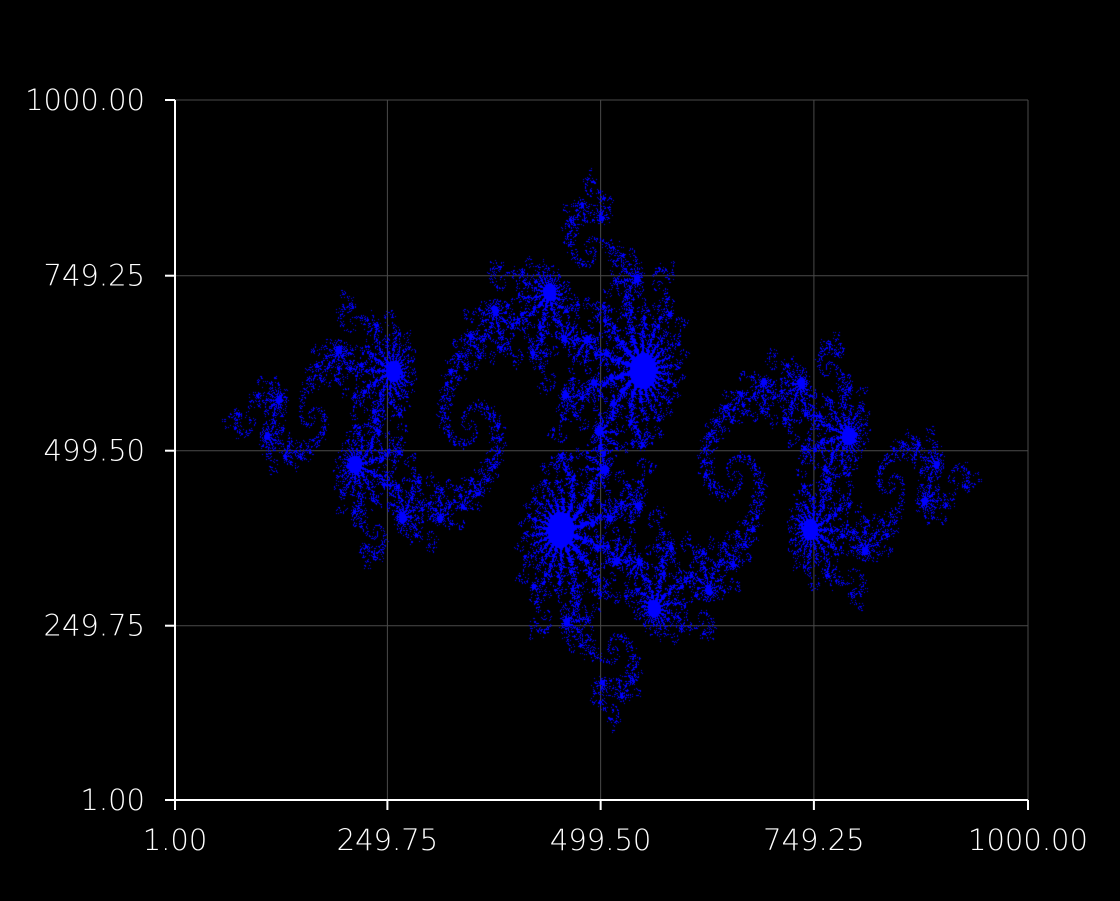 This screenshot has width=1120, height=901. Describe the element at coordinates (94, 276) in the screenshot. I see `y-tick-label: 749.25` at that location.